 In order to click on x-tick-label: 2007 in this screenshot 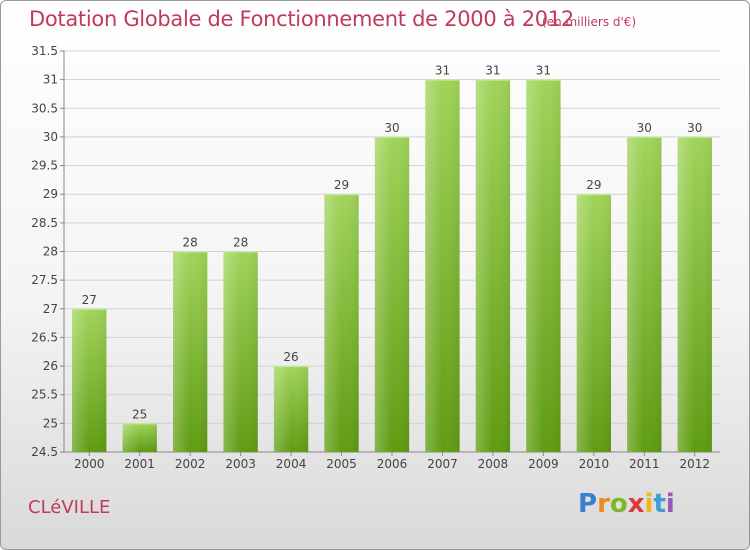, I will do `click(442, 464)`.